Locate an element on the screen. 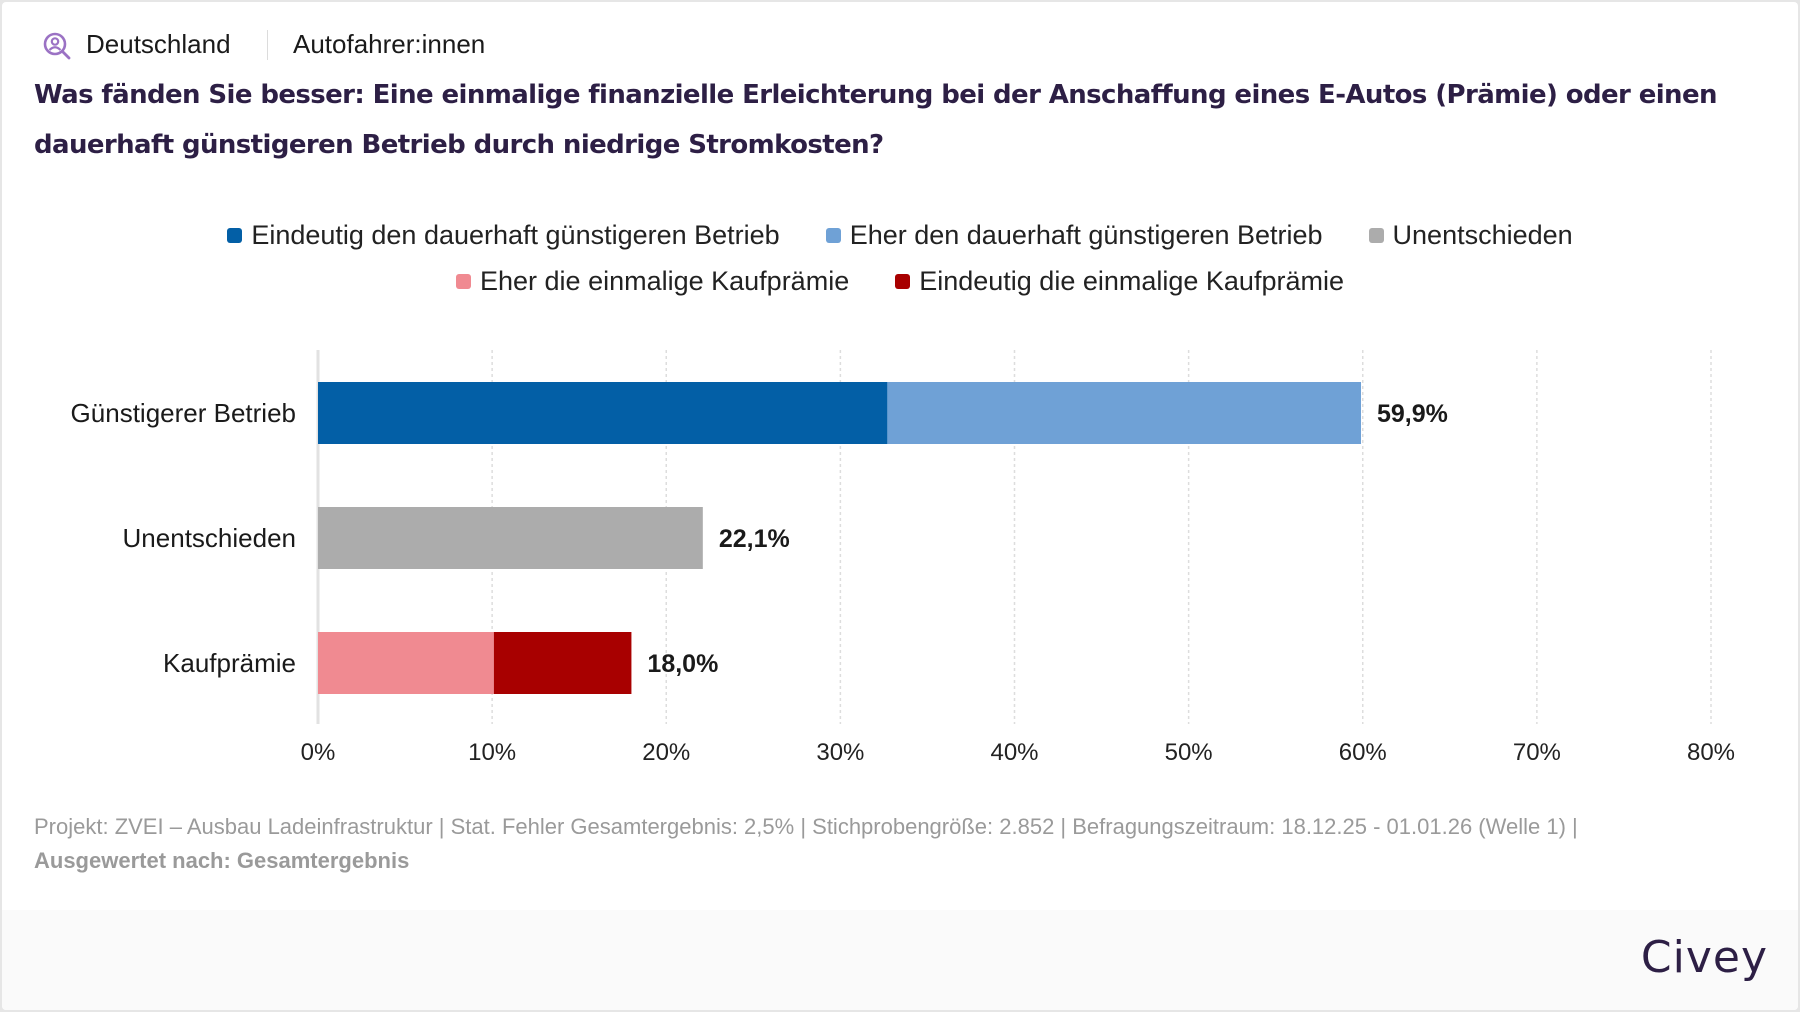 This screenshot has height=1012, width=1800. region-label: Deutschland is located at coordinates (158, 44).